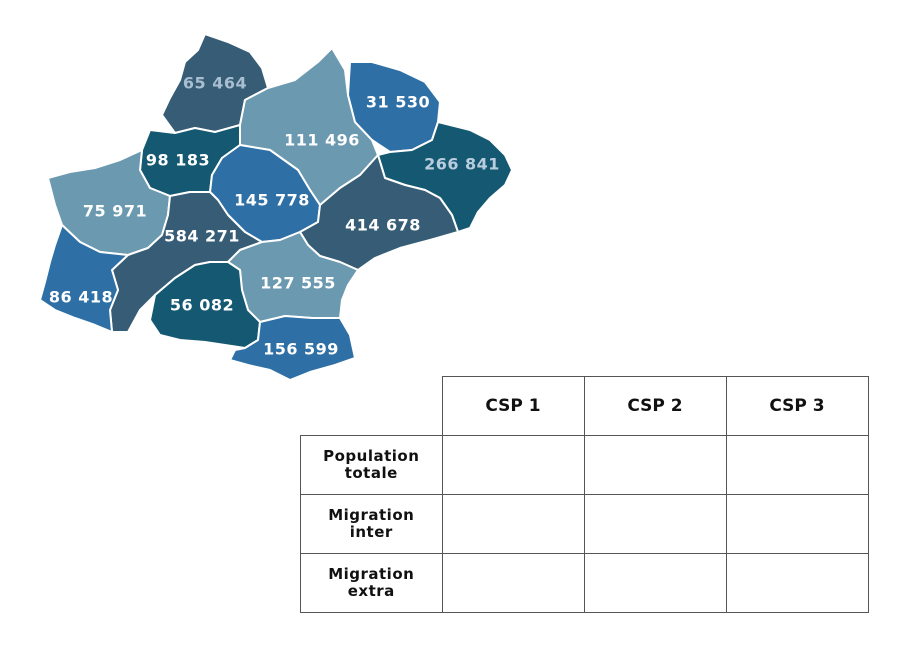  Describe the element at coordinates (322, 140) in the screenshot. I see `region-label-111496: 111 496` at that location.